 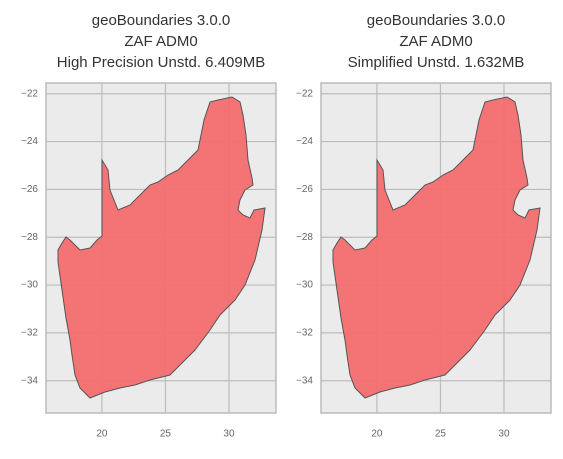 I want to click on chart-title: Simplified Unstd. 1.632MB, so click(x=436, y=62).